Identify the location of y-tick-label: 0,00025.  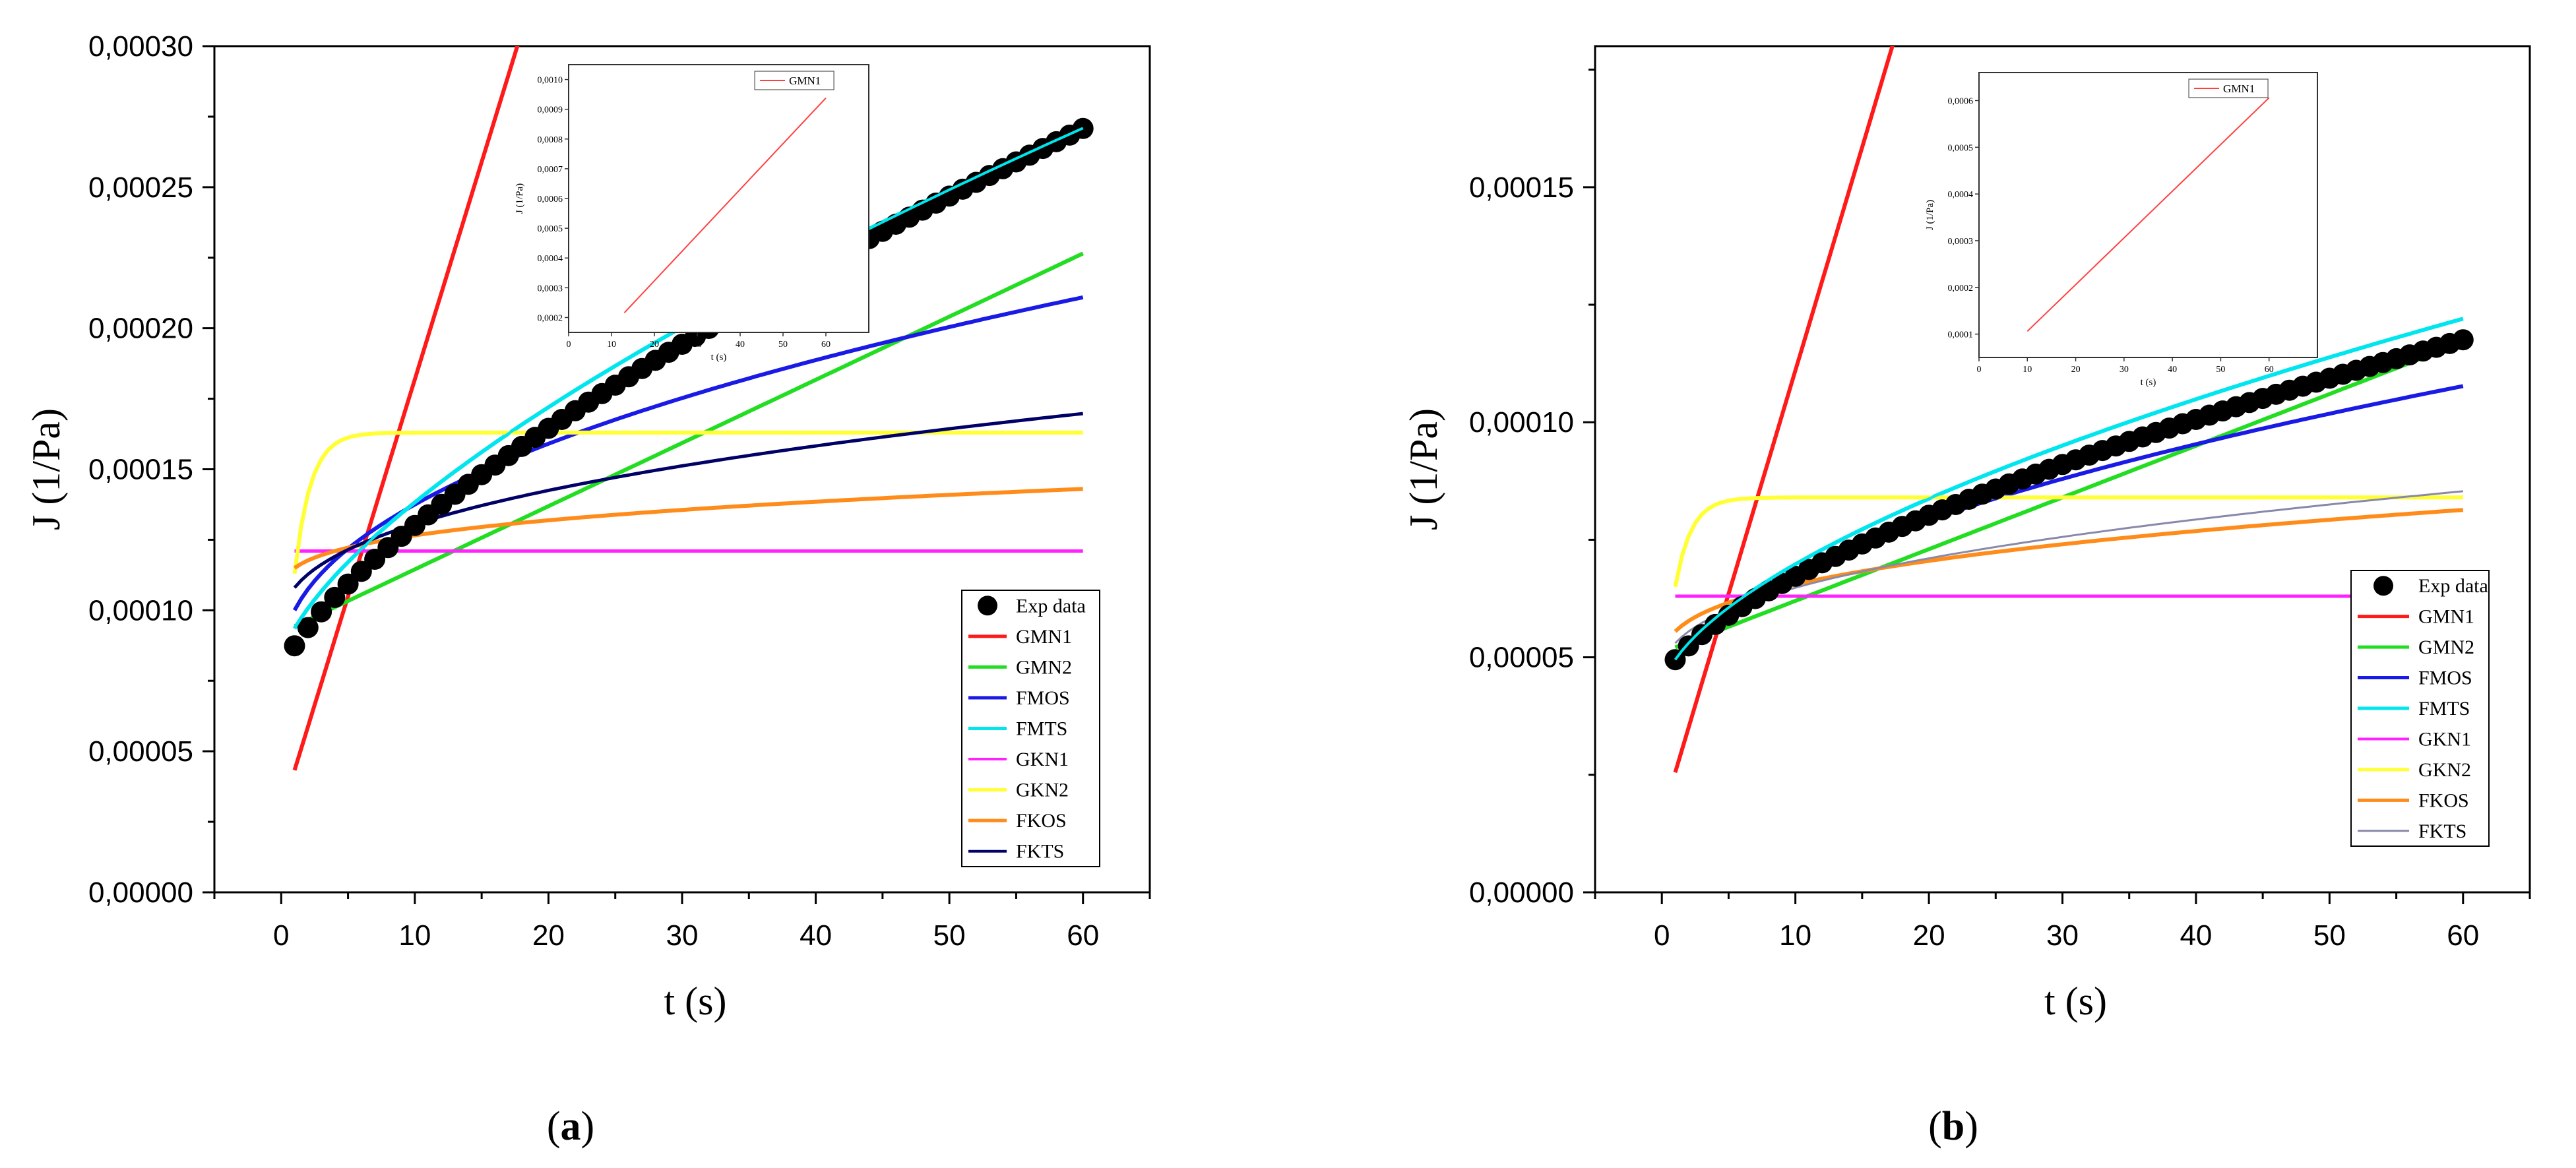
(140, 187).